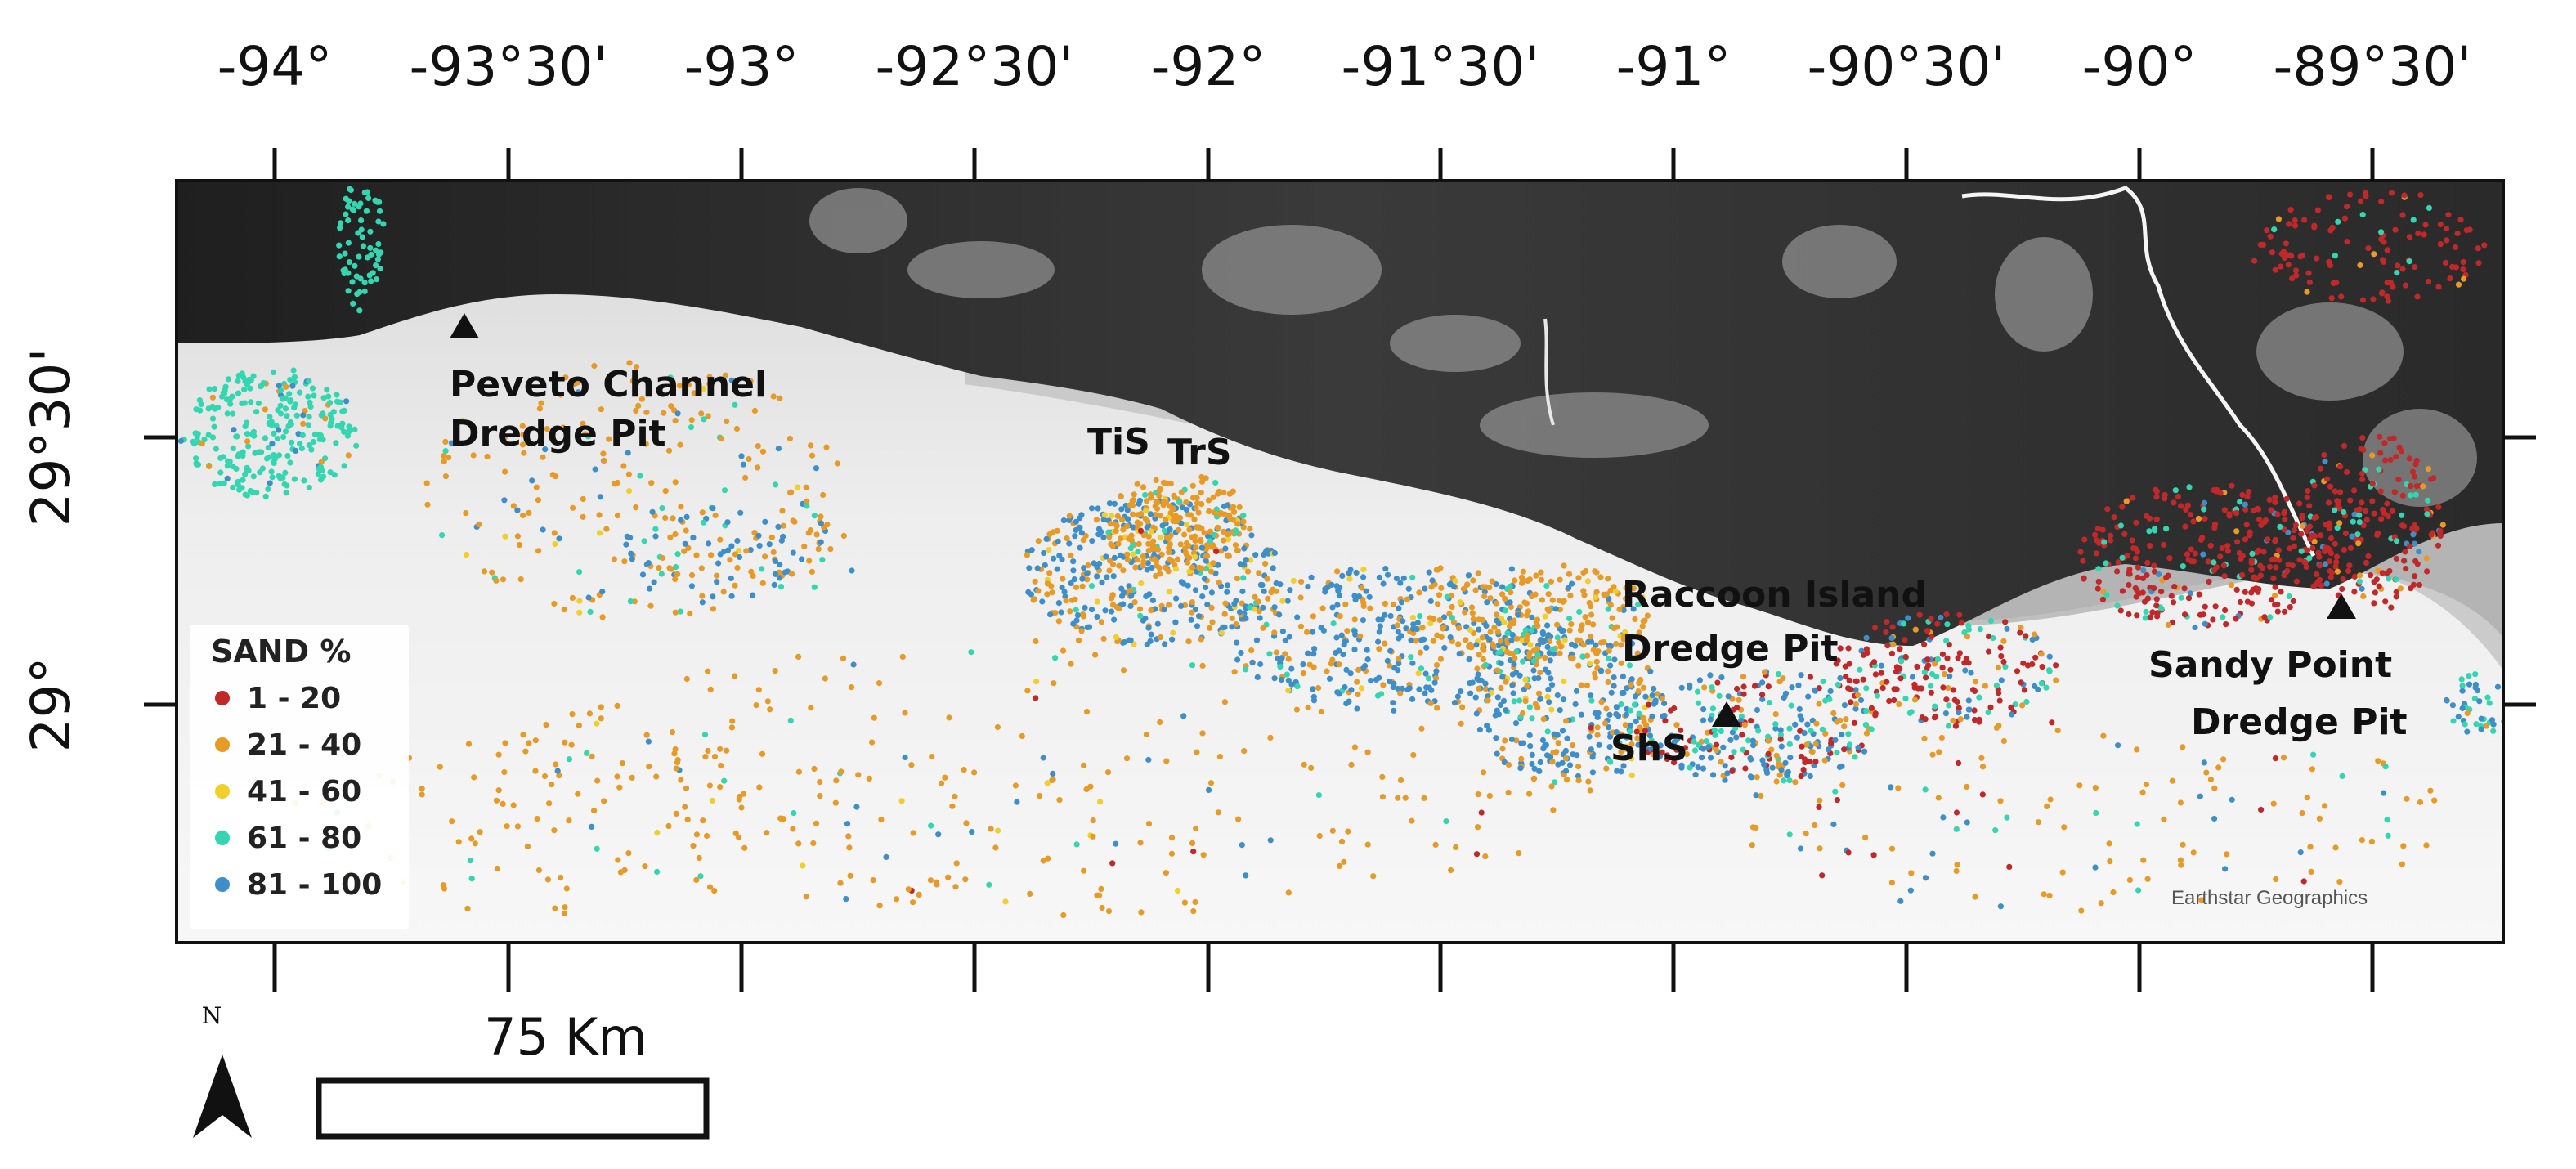  Describe the element at coordinates (304, 791) in the screenshot. I see `legend-label: 41 - 60` at that location.